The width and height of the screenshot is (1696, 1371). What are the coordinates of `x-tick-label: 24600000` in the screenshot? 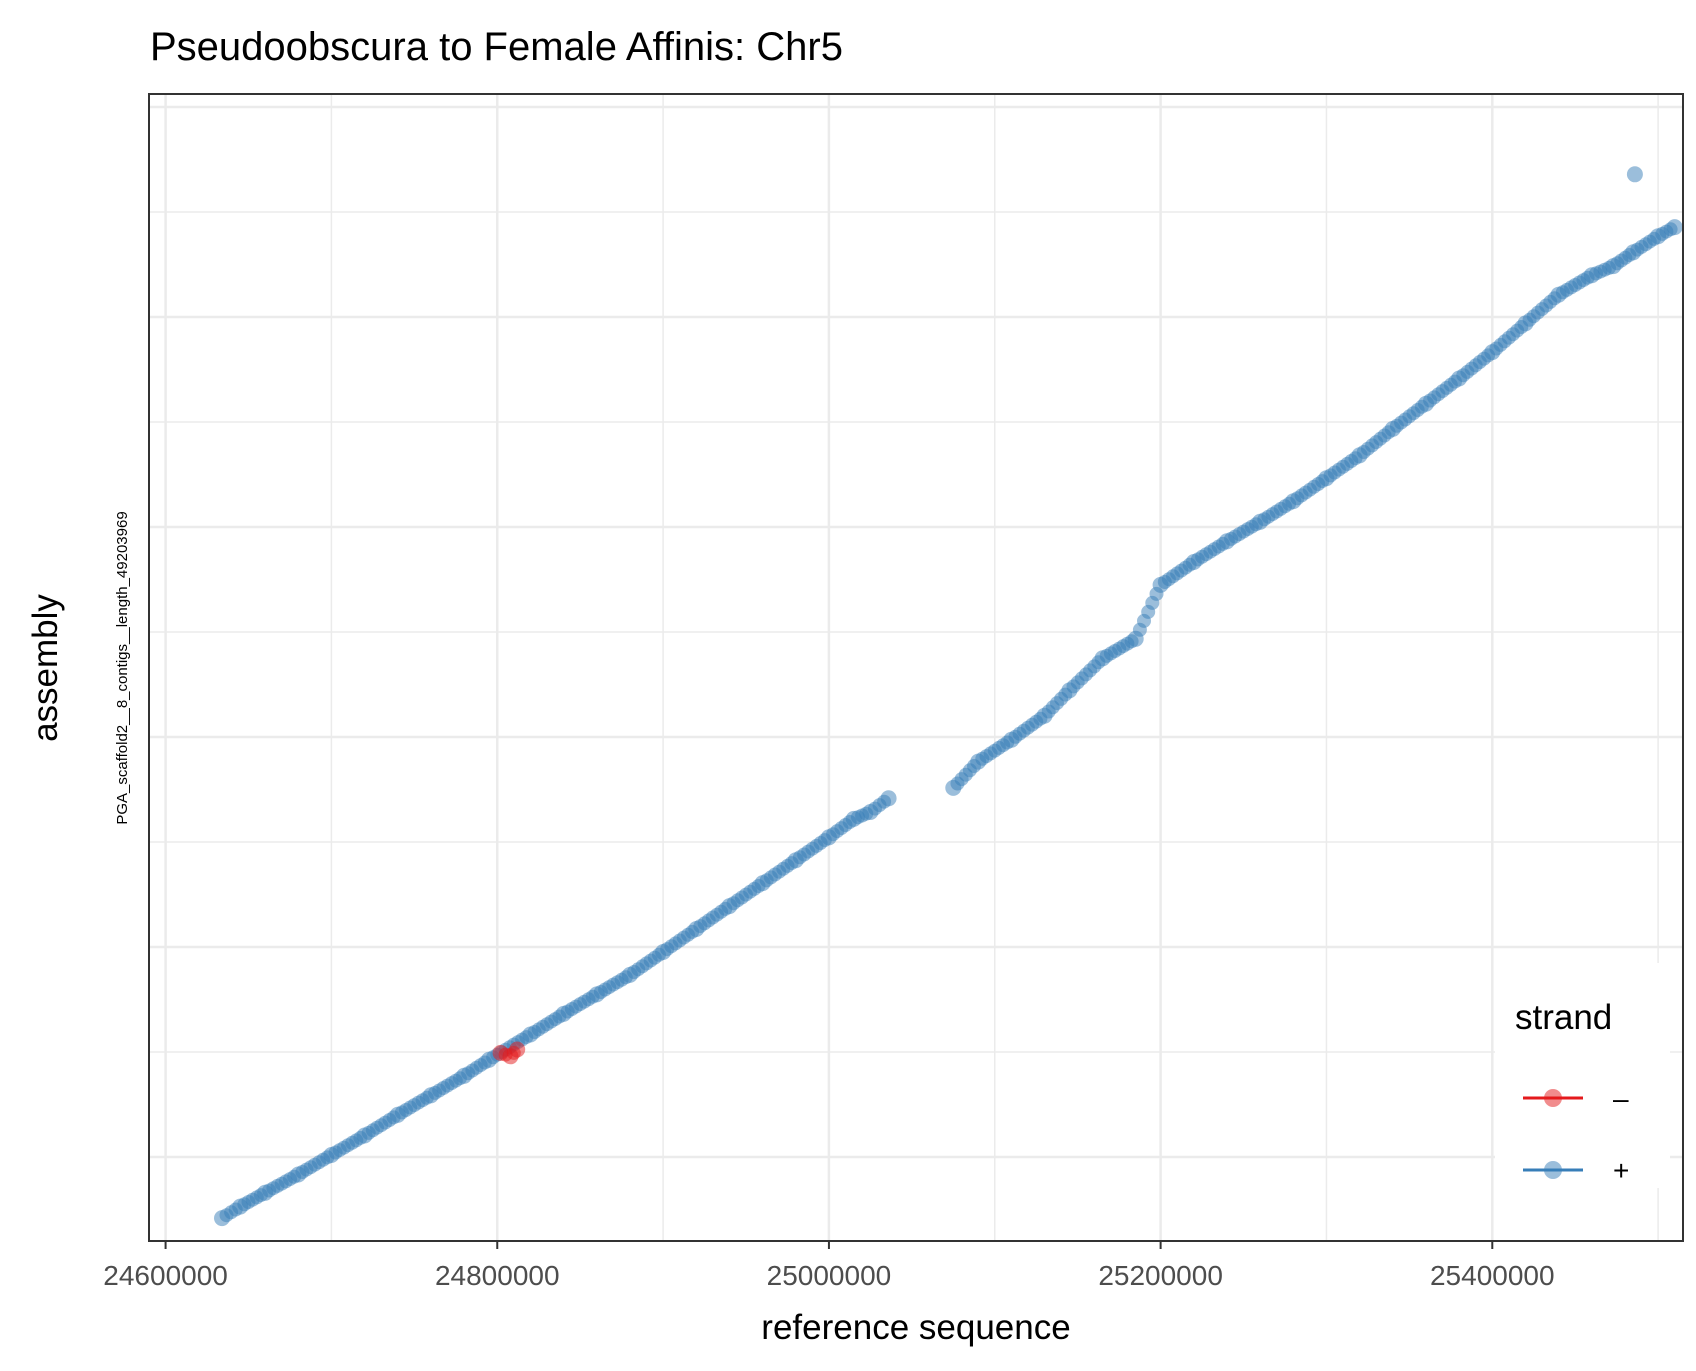 It's located at (165, 1275).